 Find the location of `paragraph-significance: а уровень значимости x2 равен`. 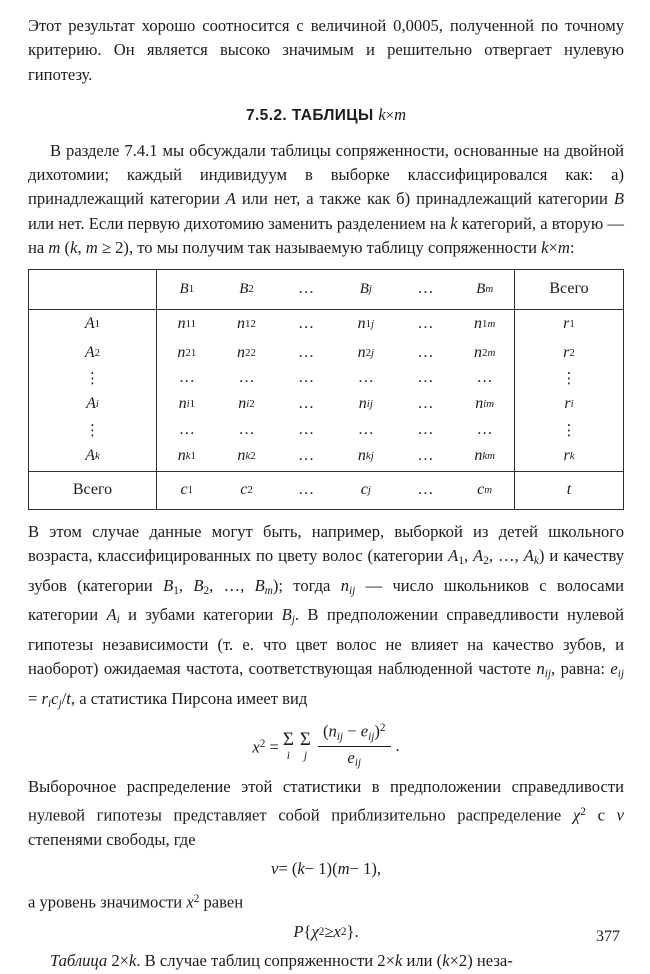

paragraph-significance: а уровень значимости x2 равен is located at coordinates (136, 902).